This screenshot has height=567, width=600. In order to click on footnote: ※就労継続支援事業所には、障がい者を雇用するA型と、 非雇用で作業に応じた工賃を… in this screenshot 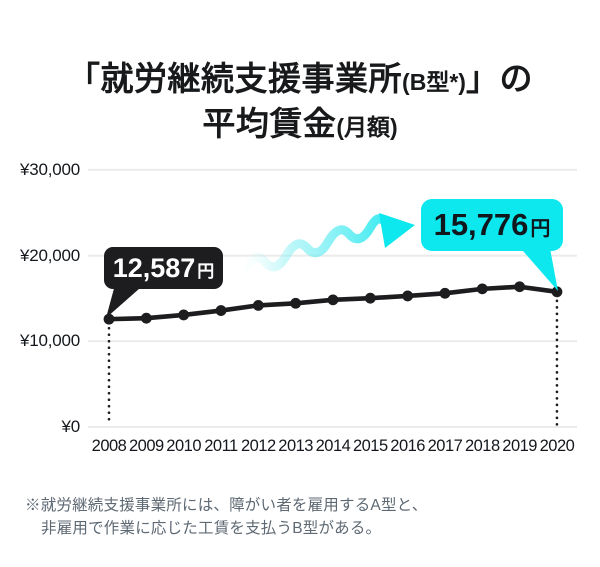, I will do `click(305, 517)`.